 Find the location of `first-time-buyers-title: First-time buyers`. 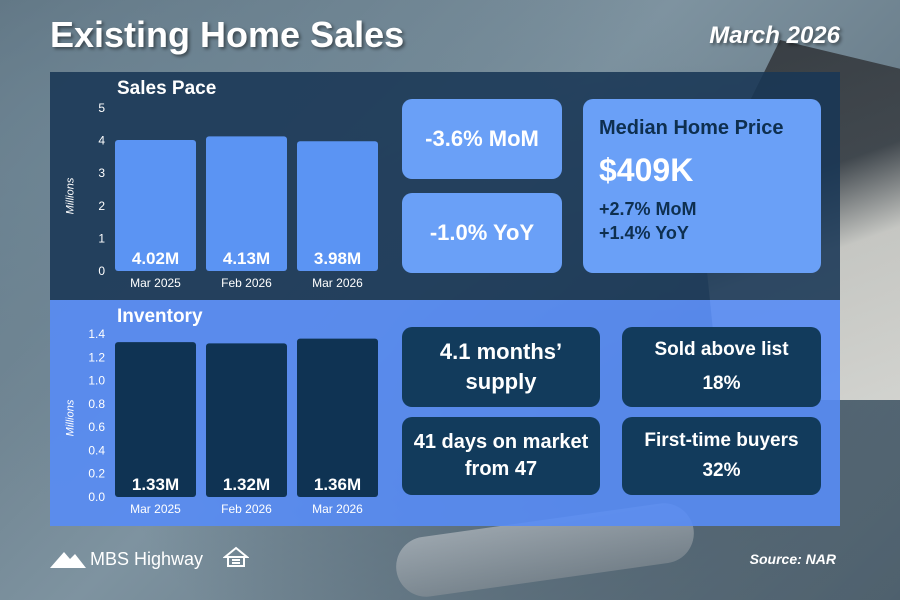

first-time-buyers-title: First-time buyers is located at coordinates (721, 440).